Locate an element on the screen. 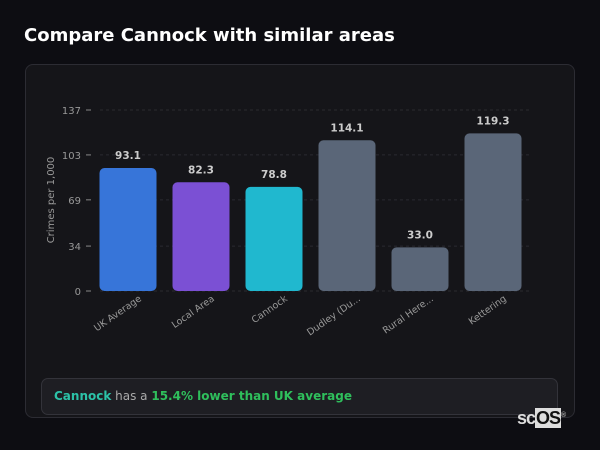 The height and width of the screenshot is (450, 600). bar-value-label: 33.0 is located at coordinates (420, 235).